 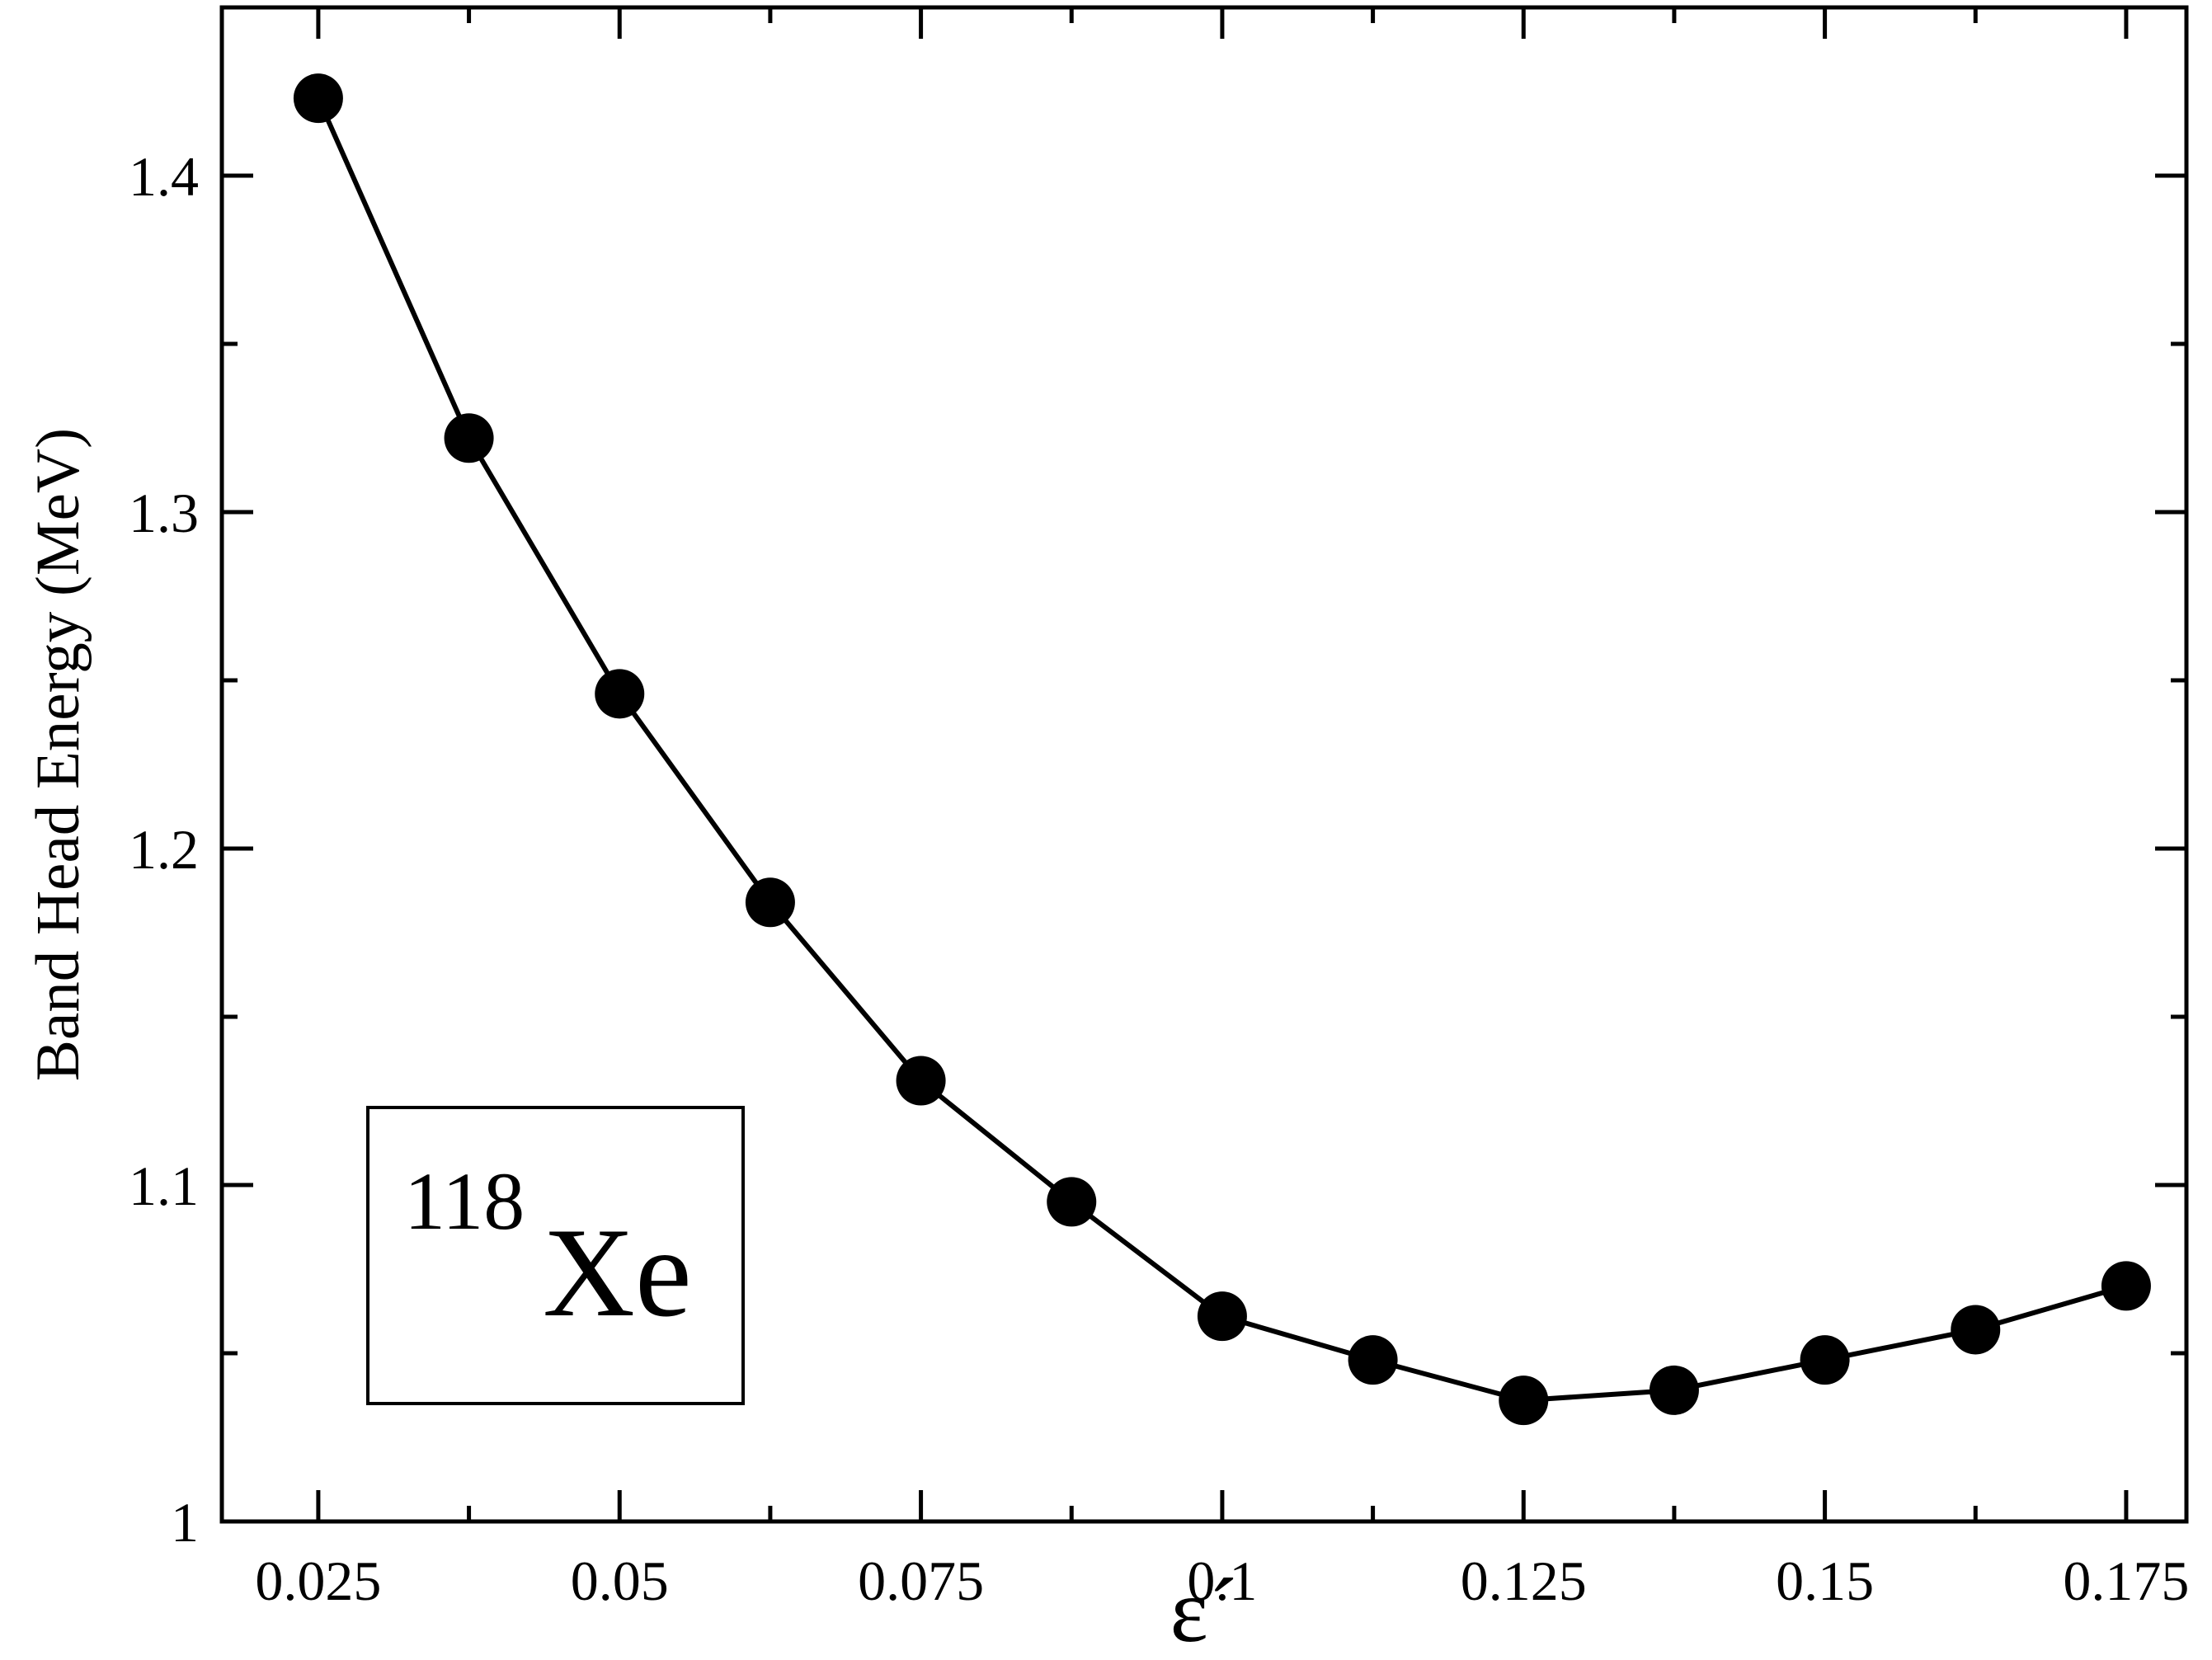 I want to click on annotation-element: Xe, so click(x=617, y=1273).